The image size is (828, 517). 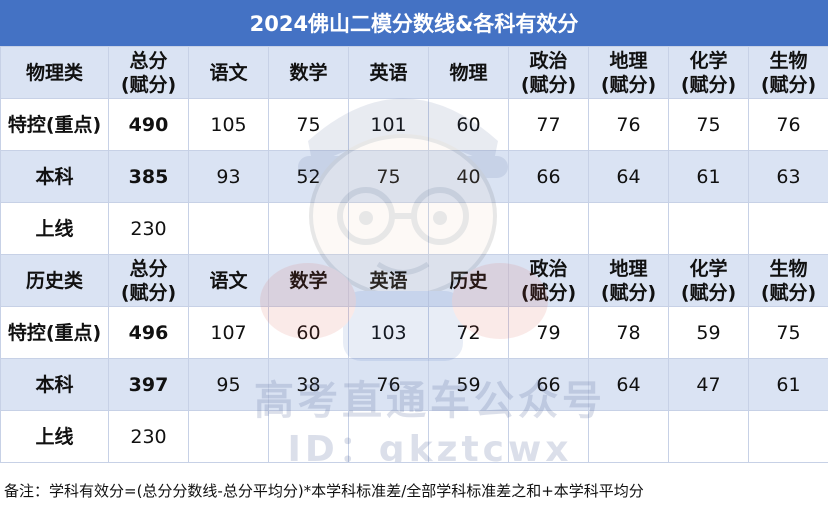 I want to click on chemistry-score: 47, so click(x=708, y=384).